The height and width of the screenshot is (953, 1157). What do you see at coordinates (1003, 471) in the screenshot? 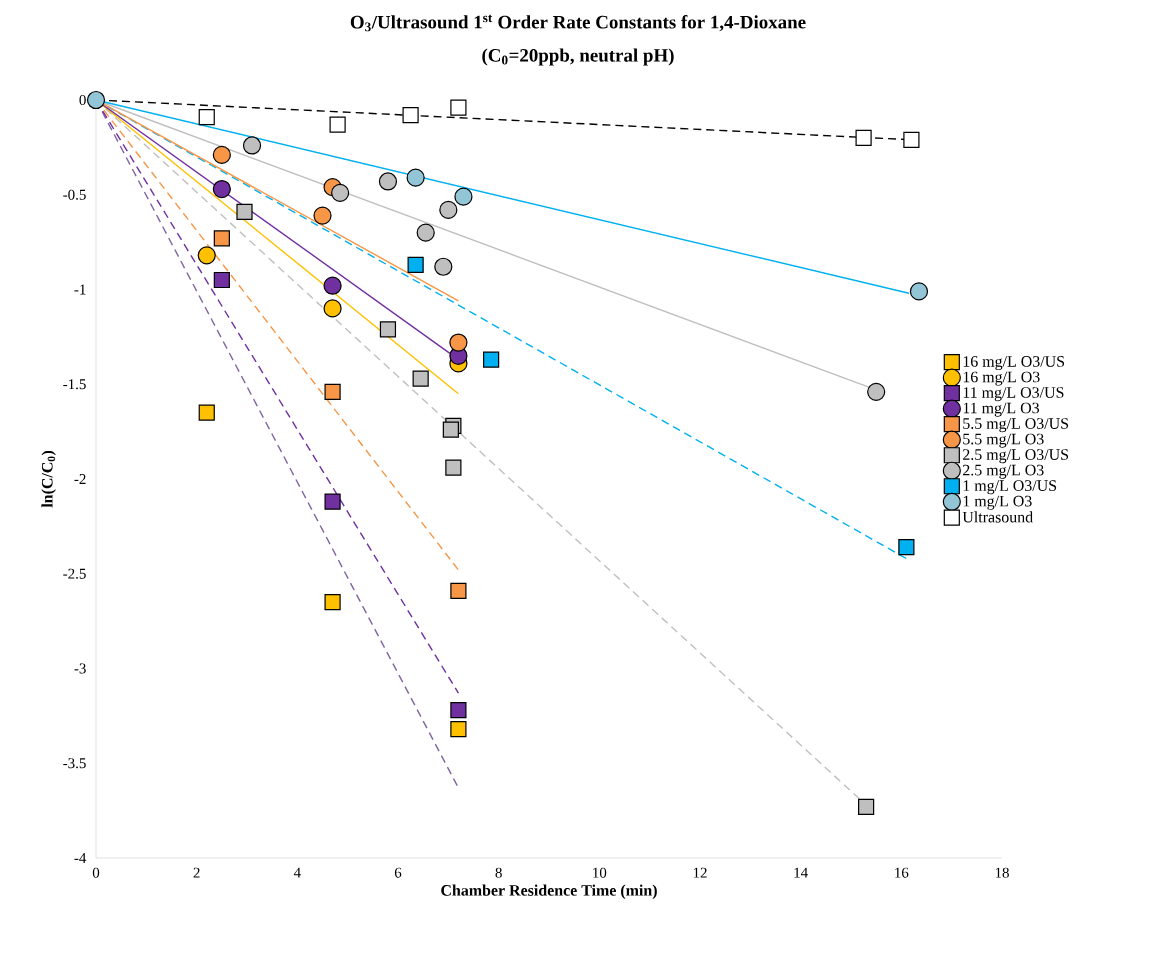
I see `legend-label: 2.5 mg/L O3` at bounding box center [1003, 471].